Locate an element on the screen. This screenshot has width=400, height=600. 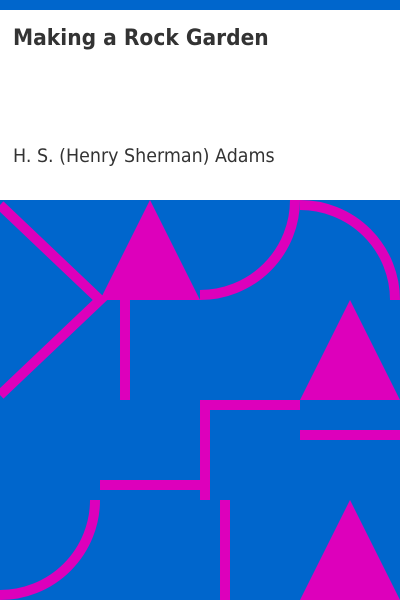
l-bracket-vertical is located at coordinates (205, 450).